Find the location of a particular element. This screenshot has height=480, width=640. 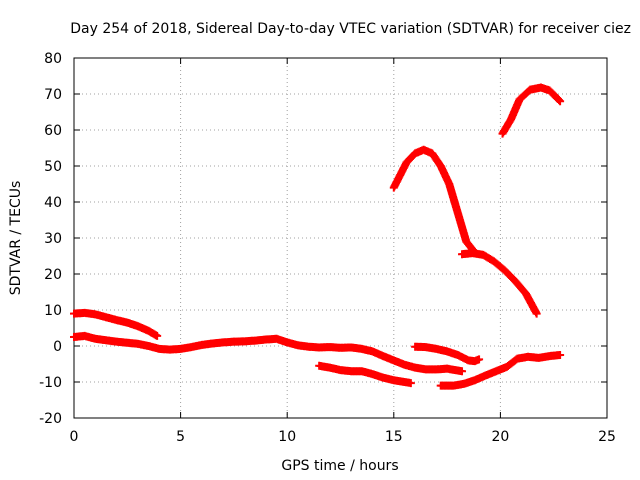

y-tick-label: -20 is located at coordinates (50, 419).